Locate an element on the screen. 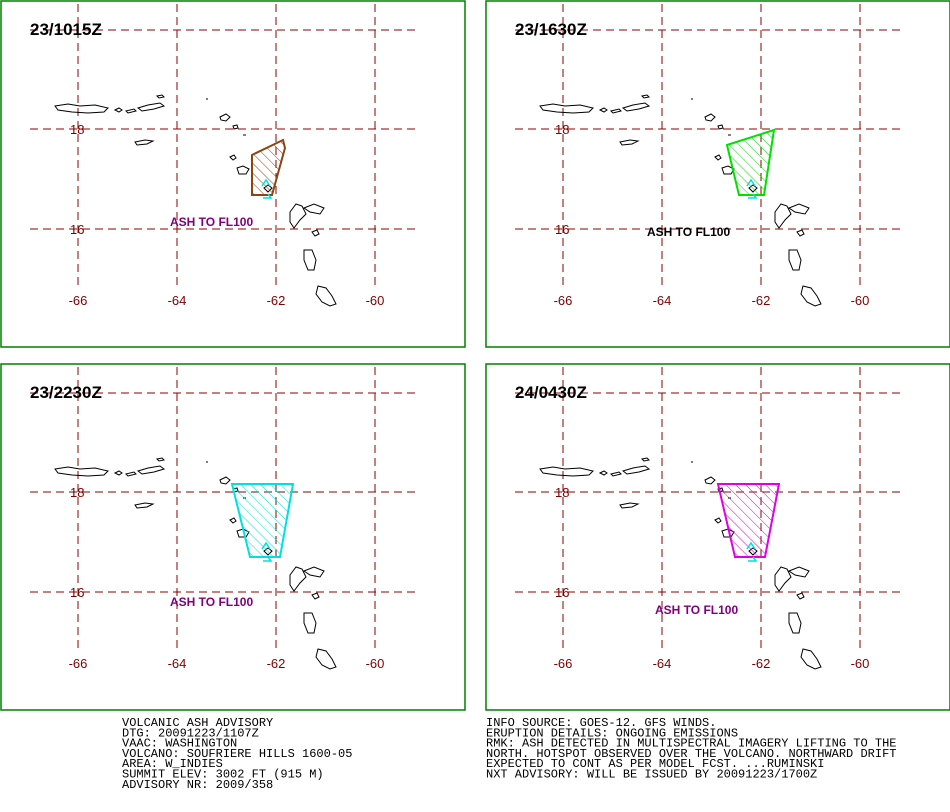  valid-time: 24/0430Z is located at coordinates (551, 392).